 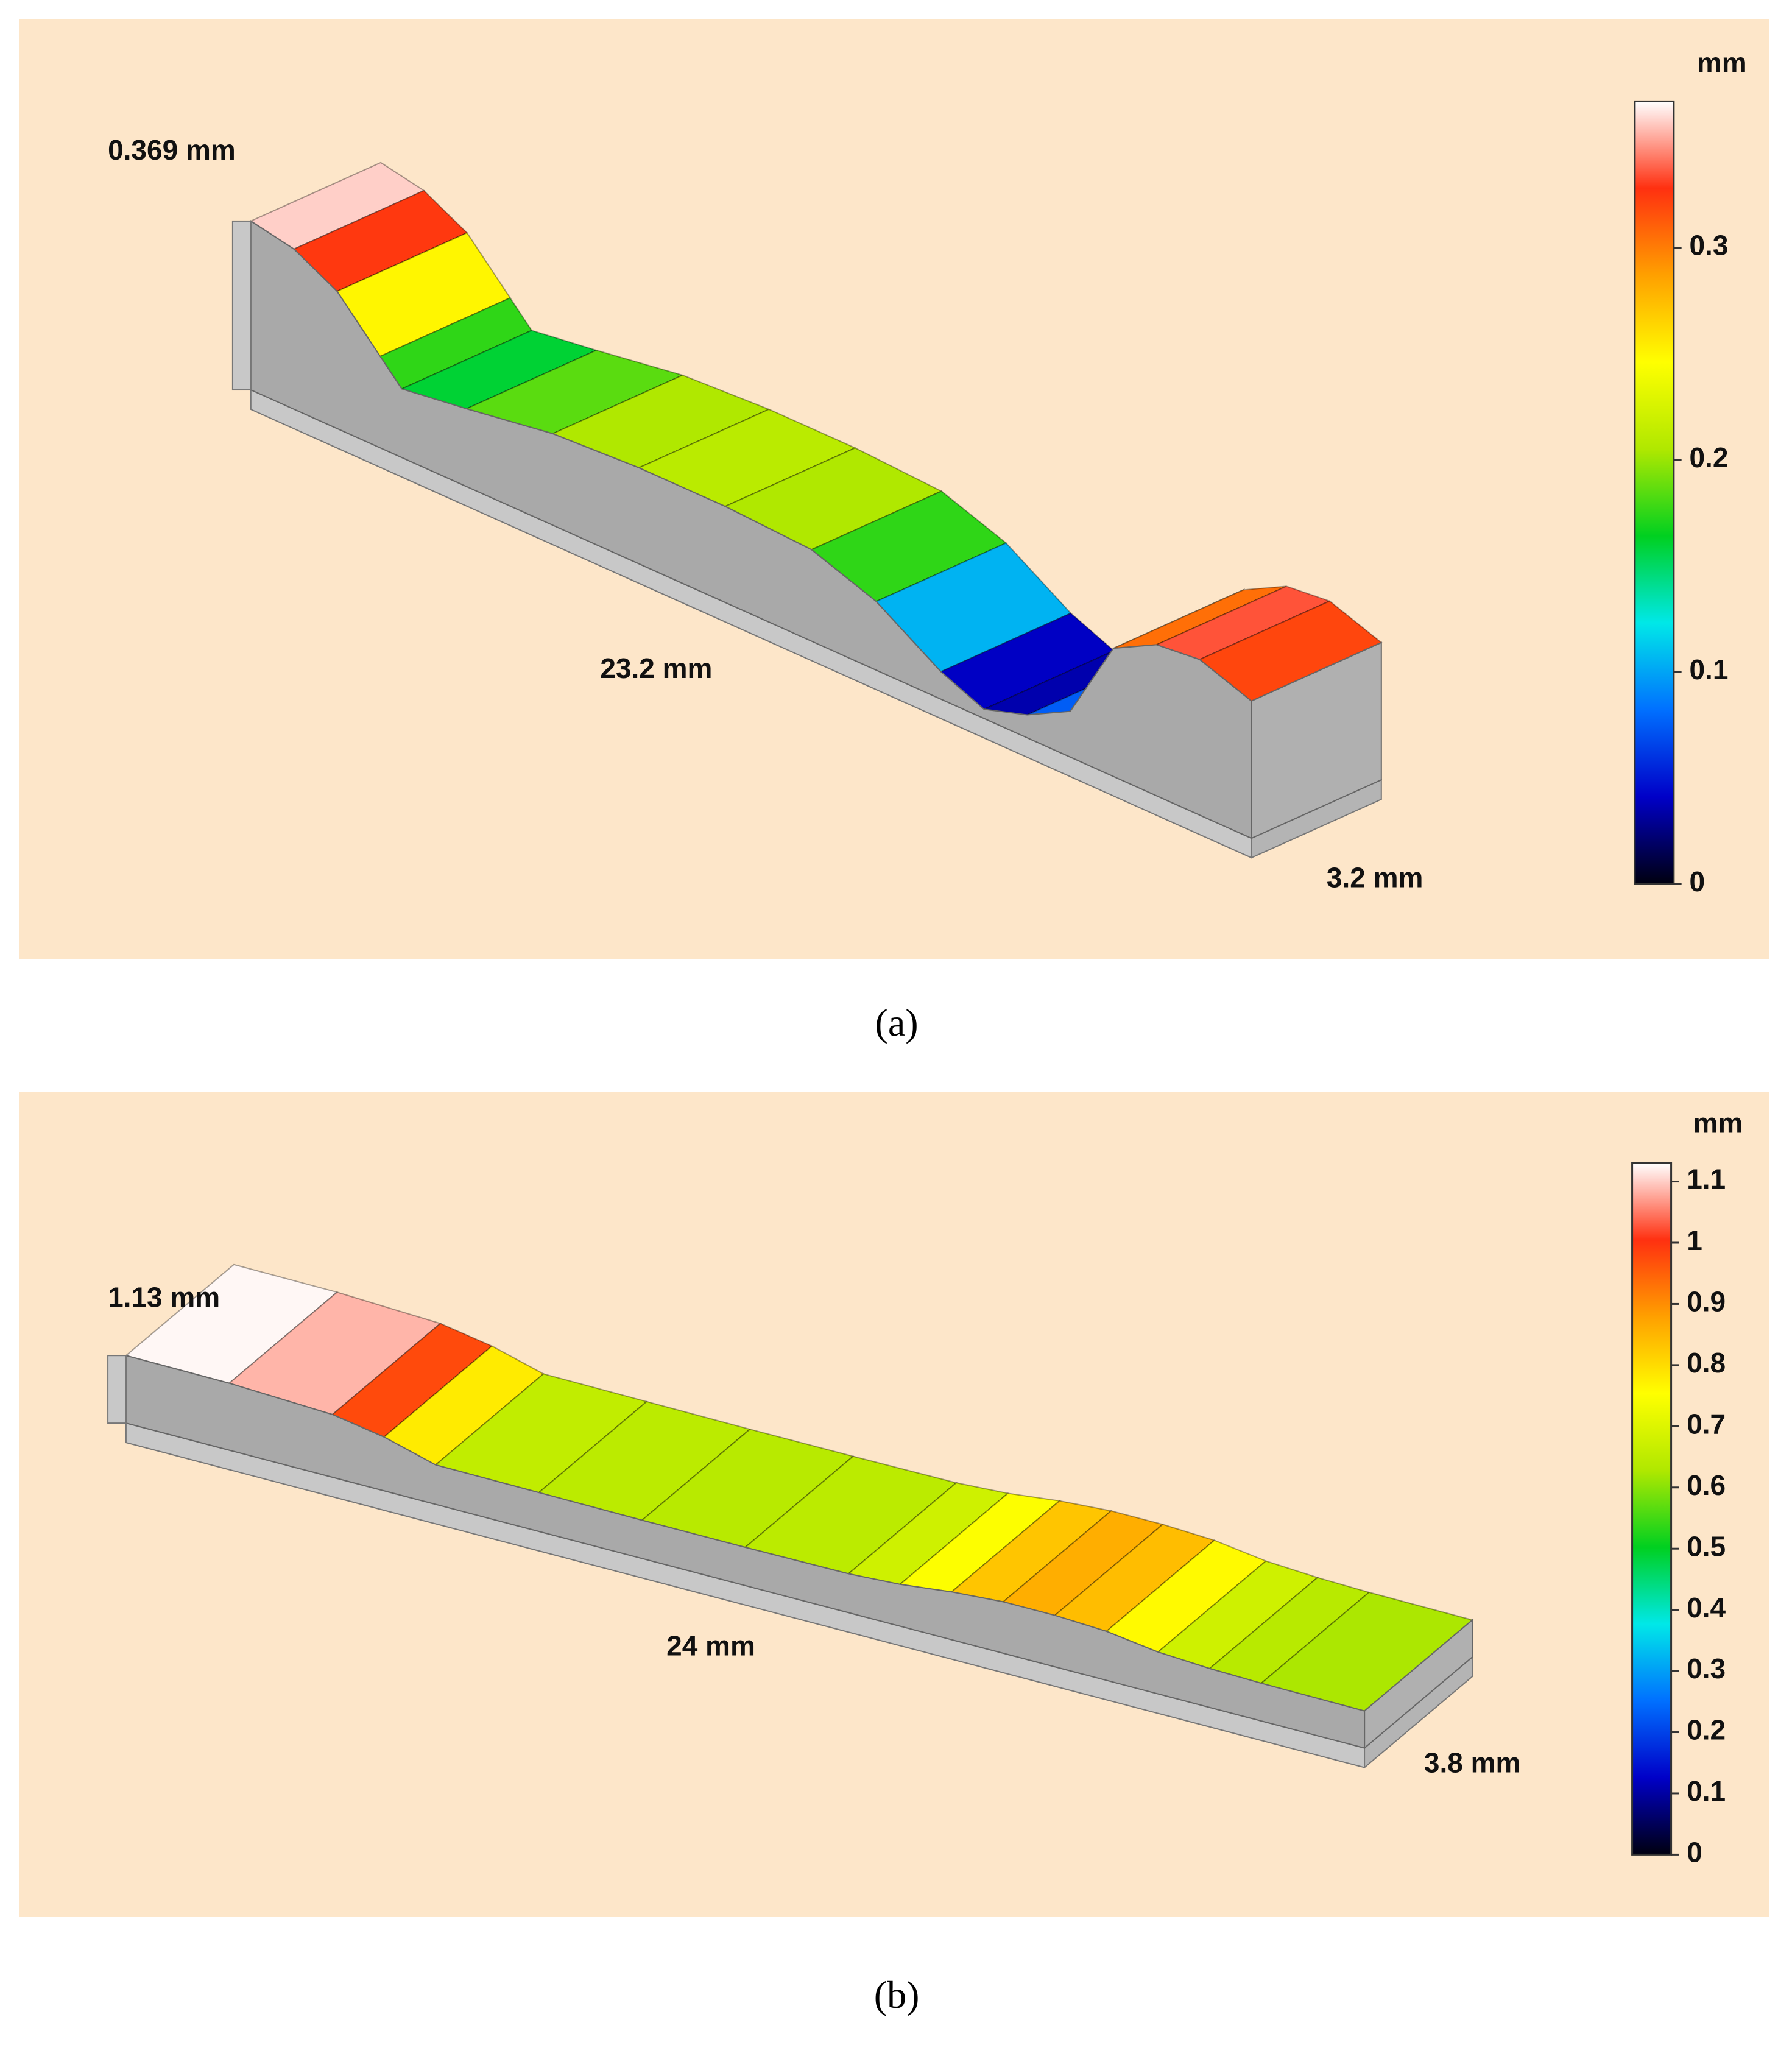 I want to click on colorbar-tick-label: 0.8, so click(x=1706, y=1363).